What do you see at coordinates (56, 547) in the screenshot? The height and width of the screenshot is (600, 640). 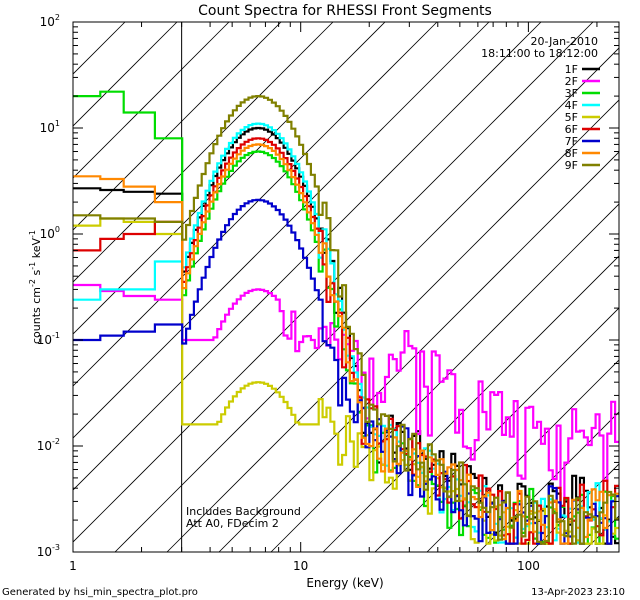 I see `y-tick-exponent: -3` at bounding box center [56, 547].